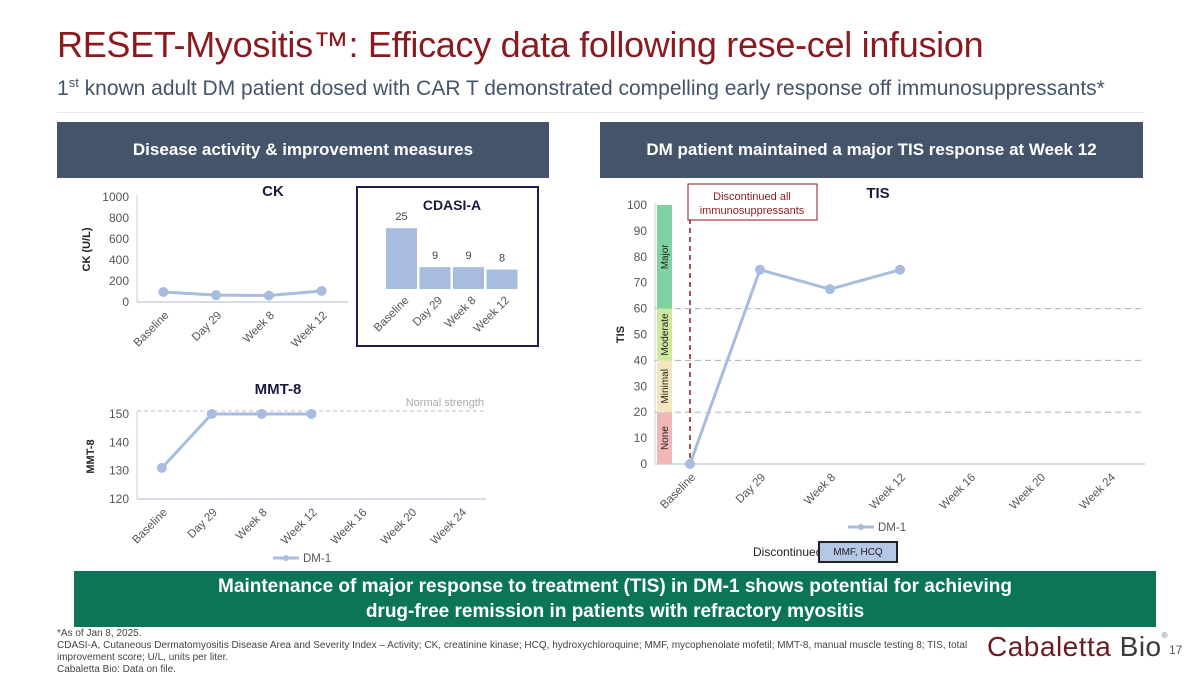  Describe the element at coordinates (91, 456) in the screenshot. I see `y-axis-label: MMT-8` at that location.